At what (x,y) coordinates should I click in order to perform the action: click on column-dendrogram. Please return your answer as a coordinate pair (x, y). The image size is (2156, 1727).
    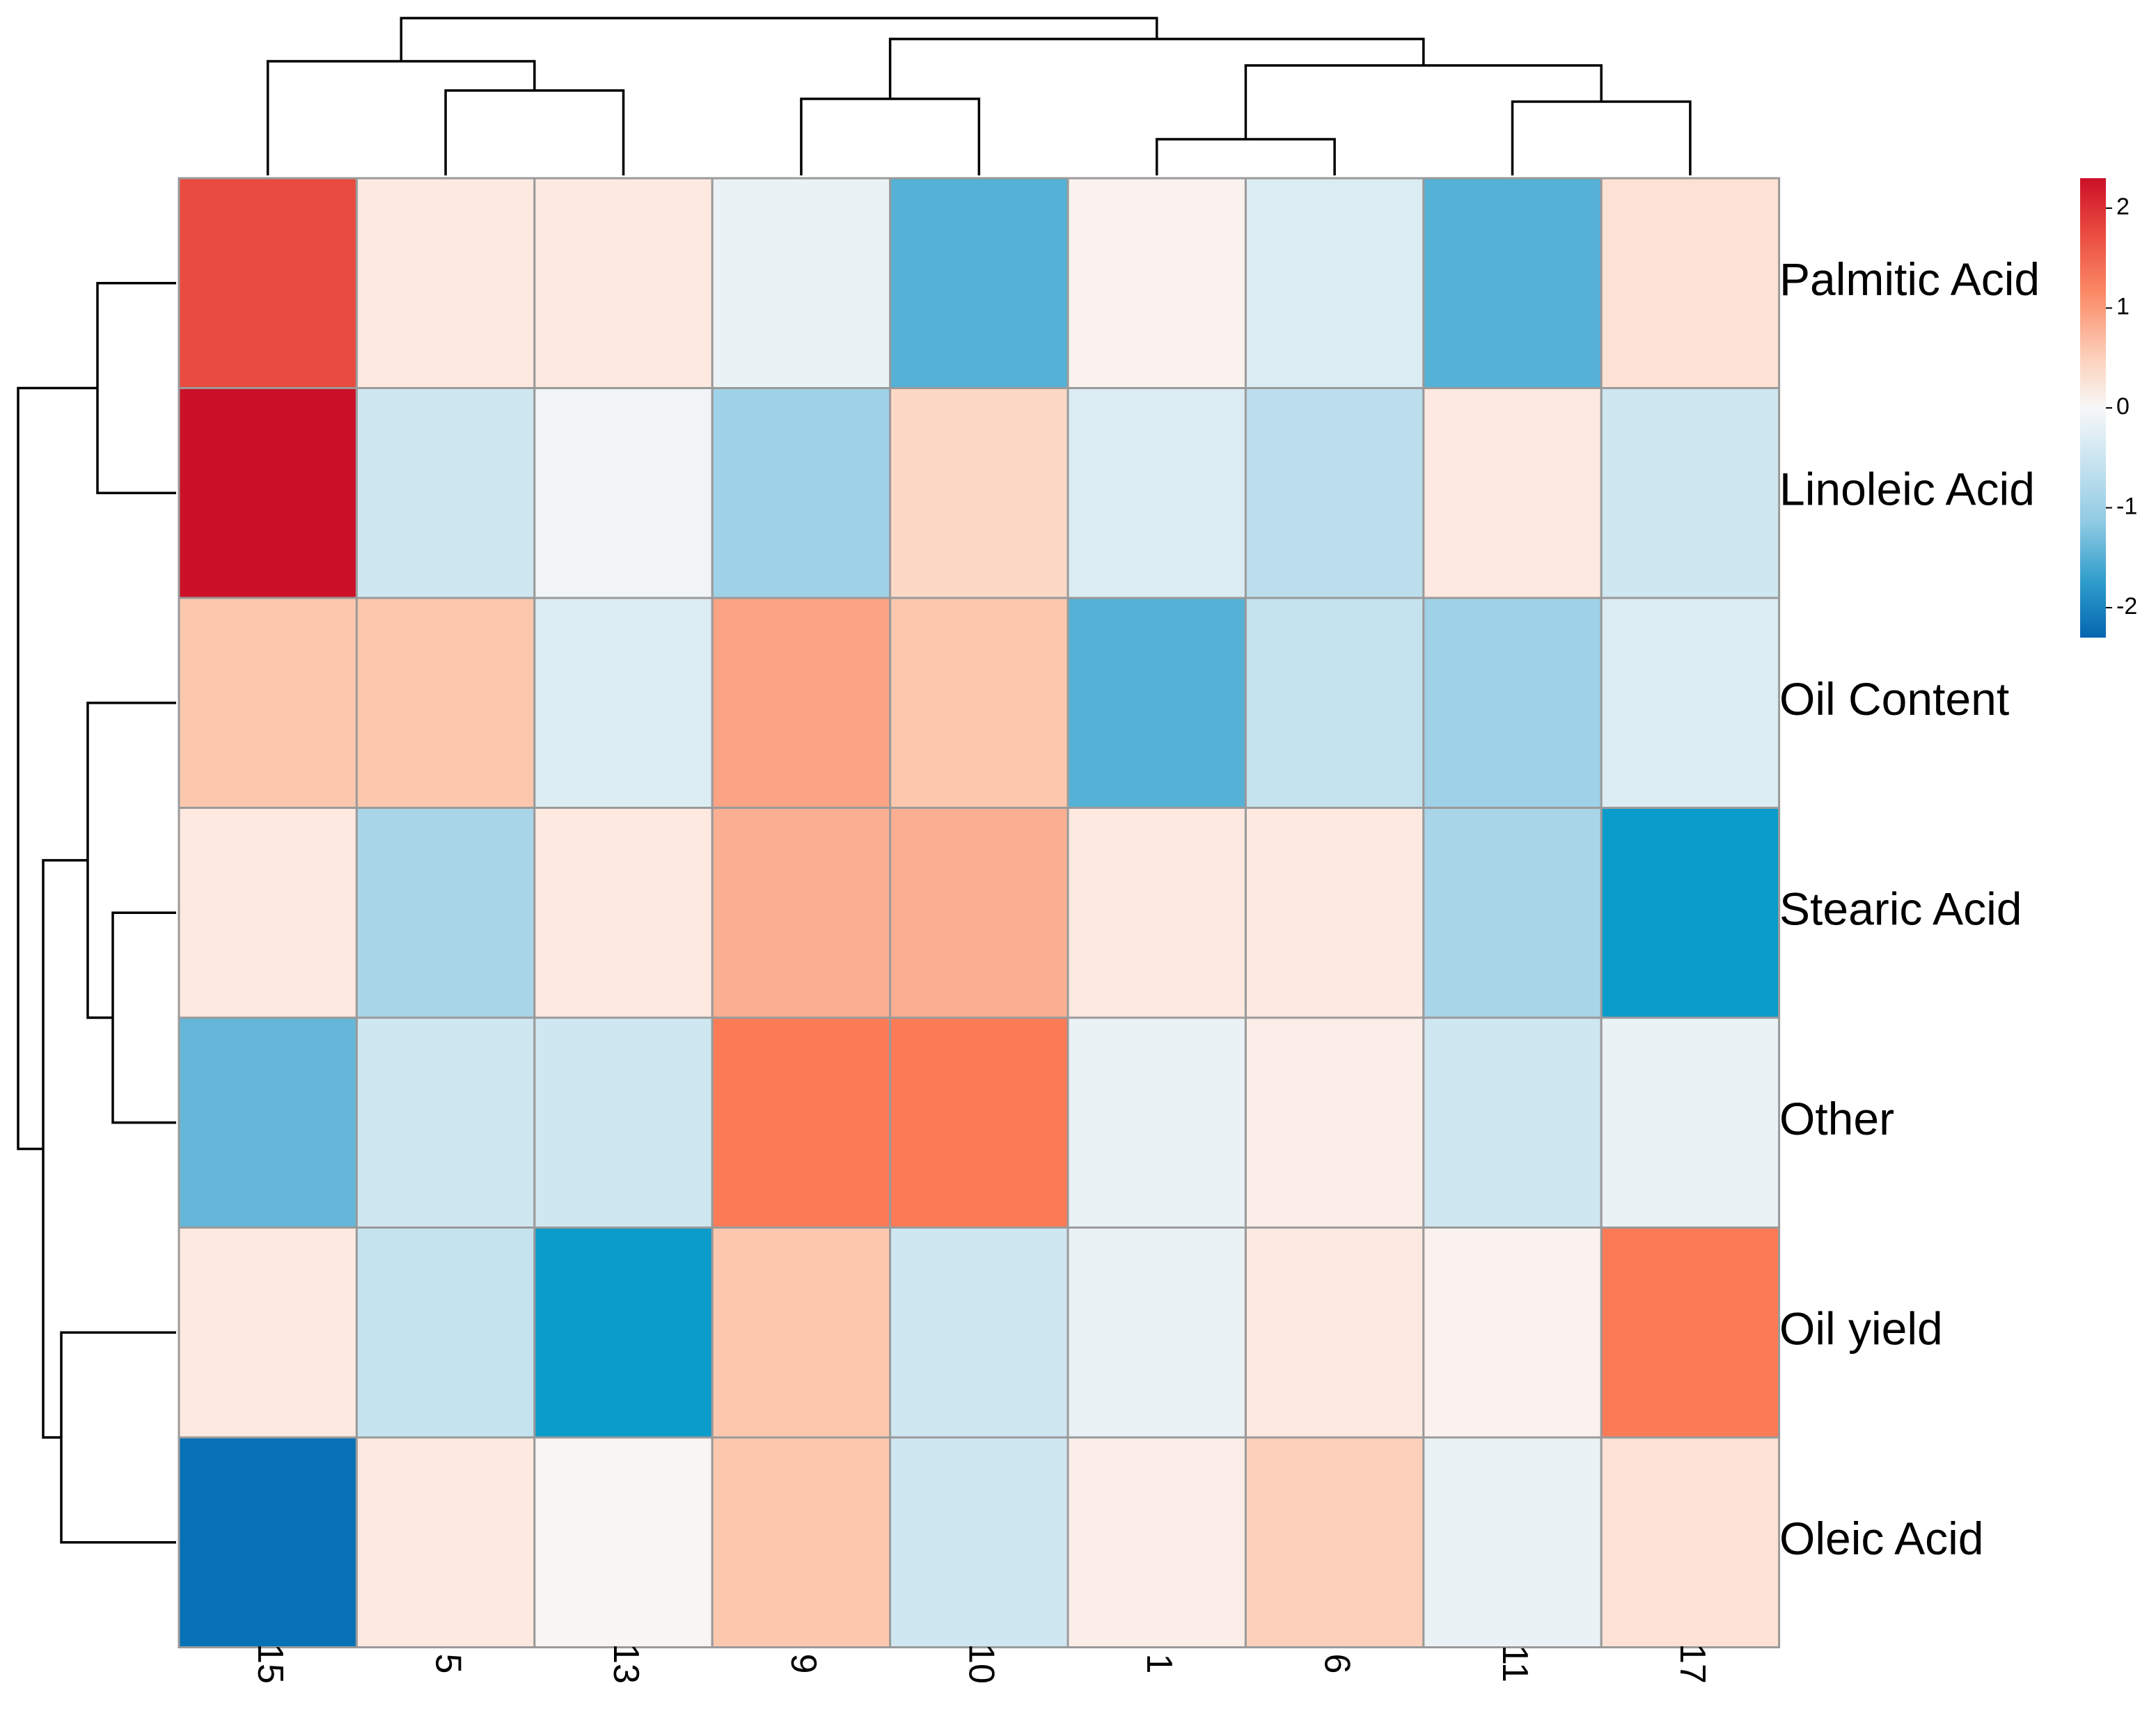
    Looking at the image, I should click on (979, 96).